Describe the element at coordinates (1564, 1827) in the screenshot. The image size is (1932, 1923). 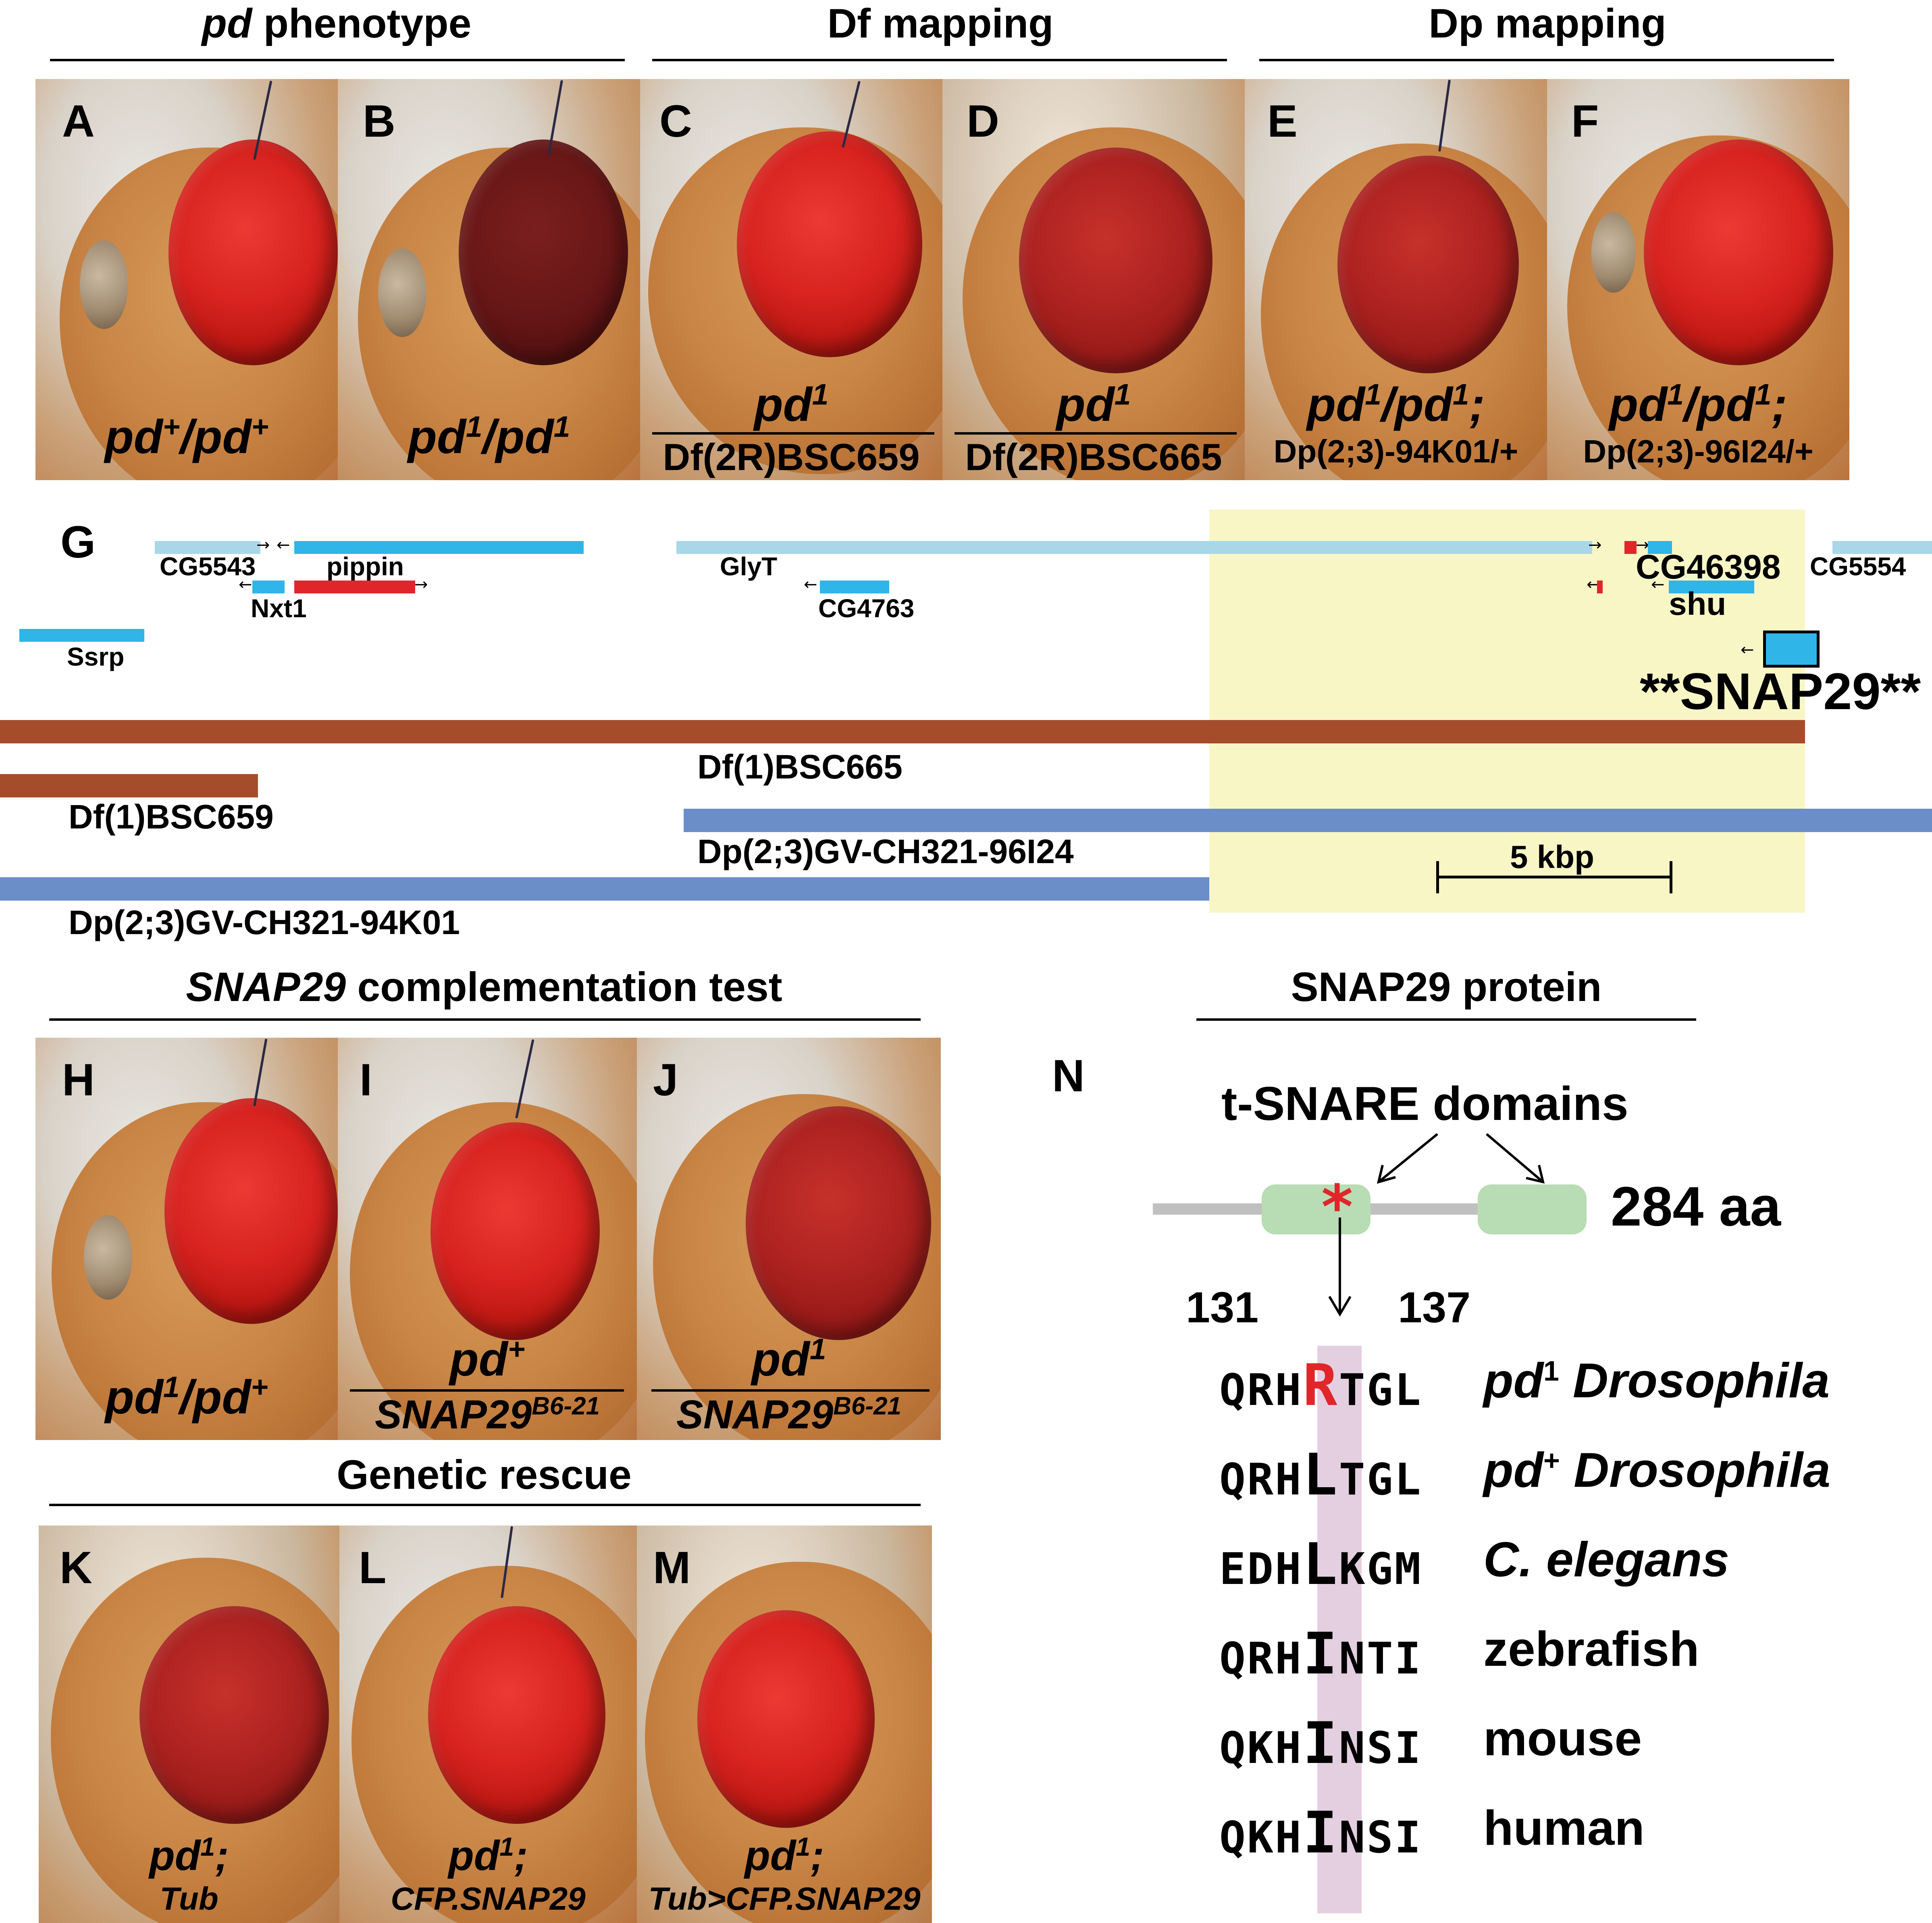
I see `species-name: human` at that location.